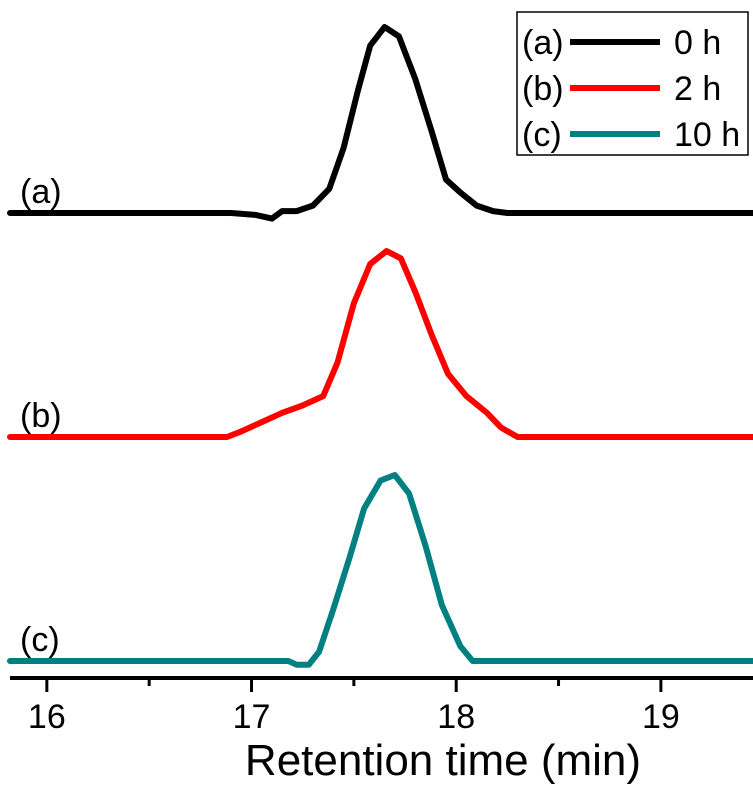 This screenshot has height=789, width=753. I want to click on trace-label-2: (b), so click(41, 416).